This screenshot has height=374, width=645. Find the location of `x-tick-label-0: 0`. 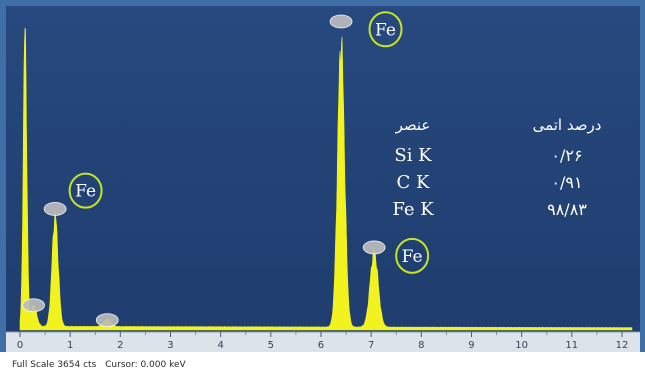

x-tick-label-0: 0 is located at coordinates (20, 345).